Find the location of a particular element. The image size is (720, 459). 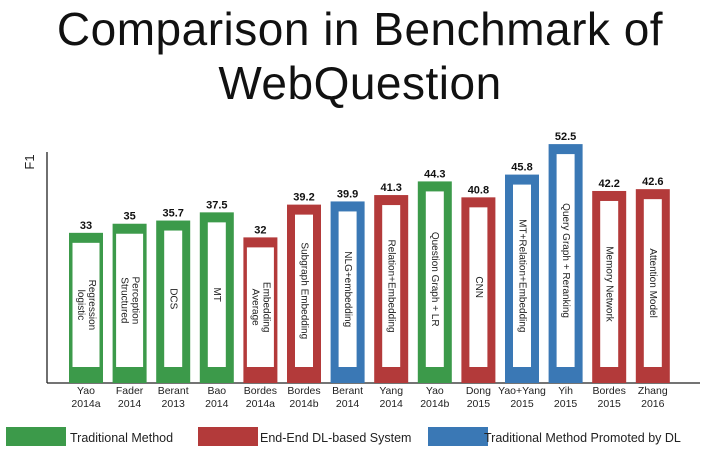

method-label: Relation+Embedding is located at coordinates (391, 285).